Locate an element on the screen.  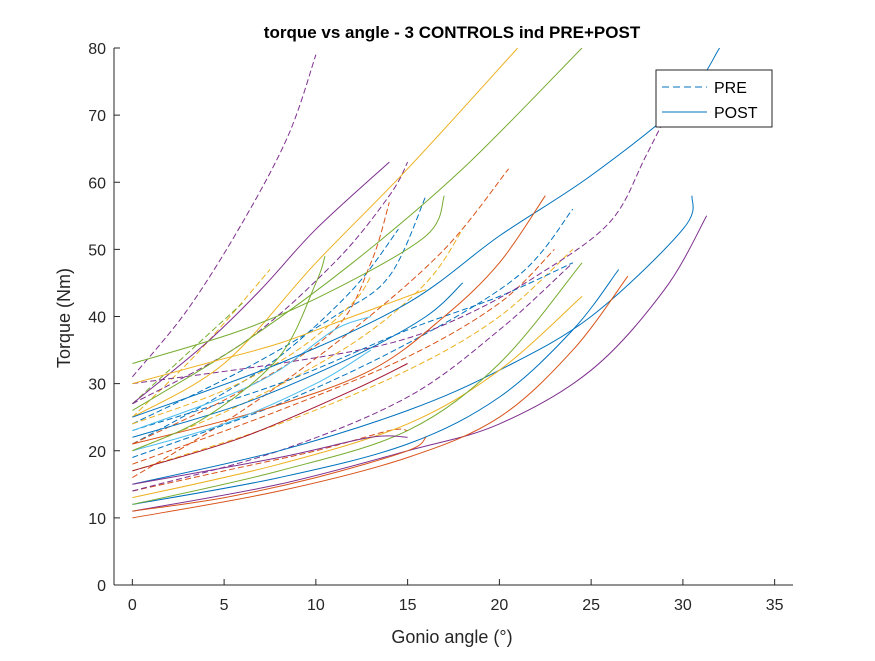
legend-box is located at coordinates (714, 98).